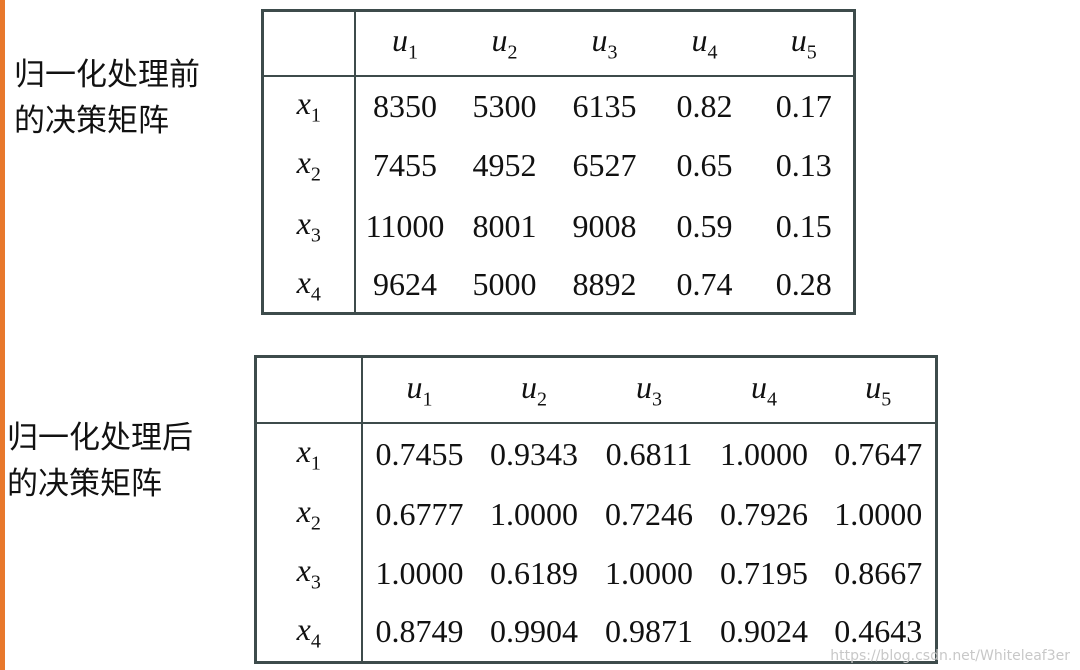 The height and width of the screenshot is (670, 1080). What do you see at coordinates (764, 573) in the screenshot?
I see `cell: 0.7195` at bounding box center [764, 573].